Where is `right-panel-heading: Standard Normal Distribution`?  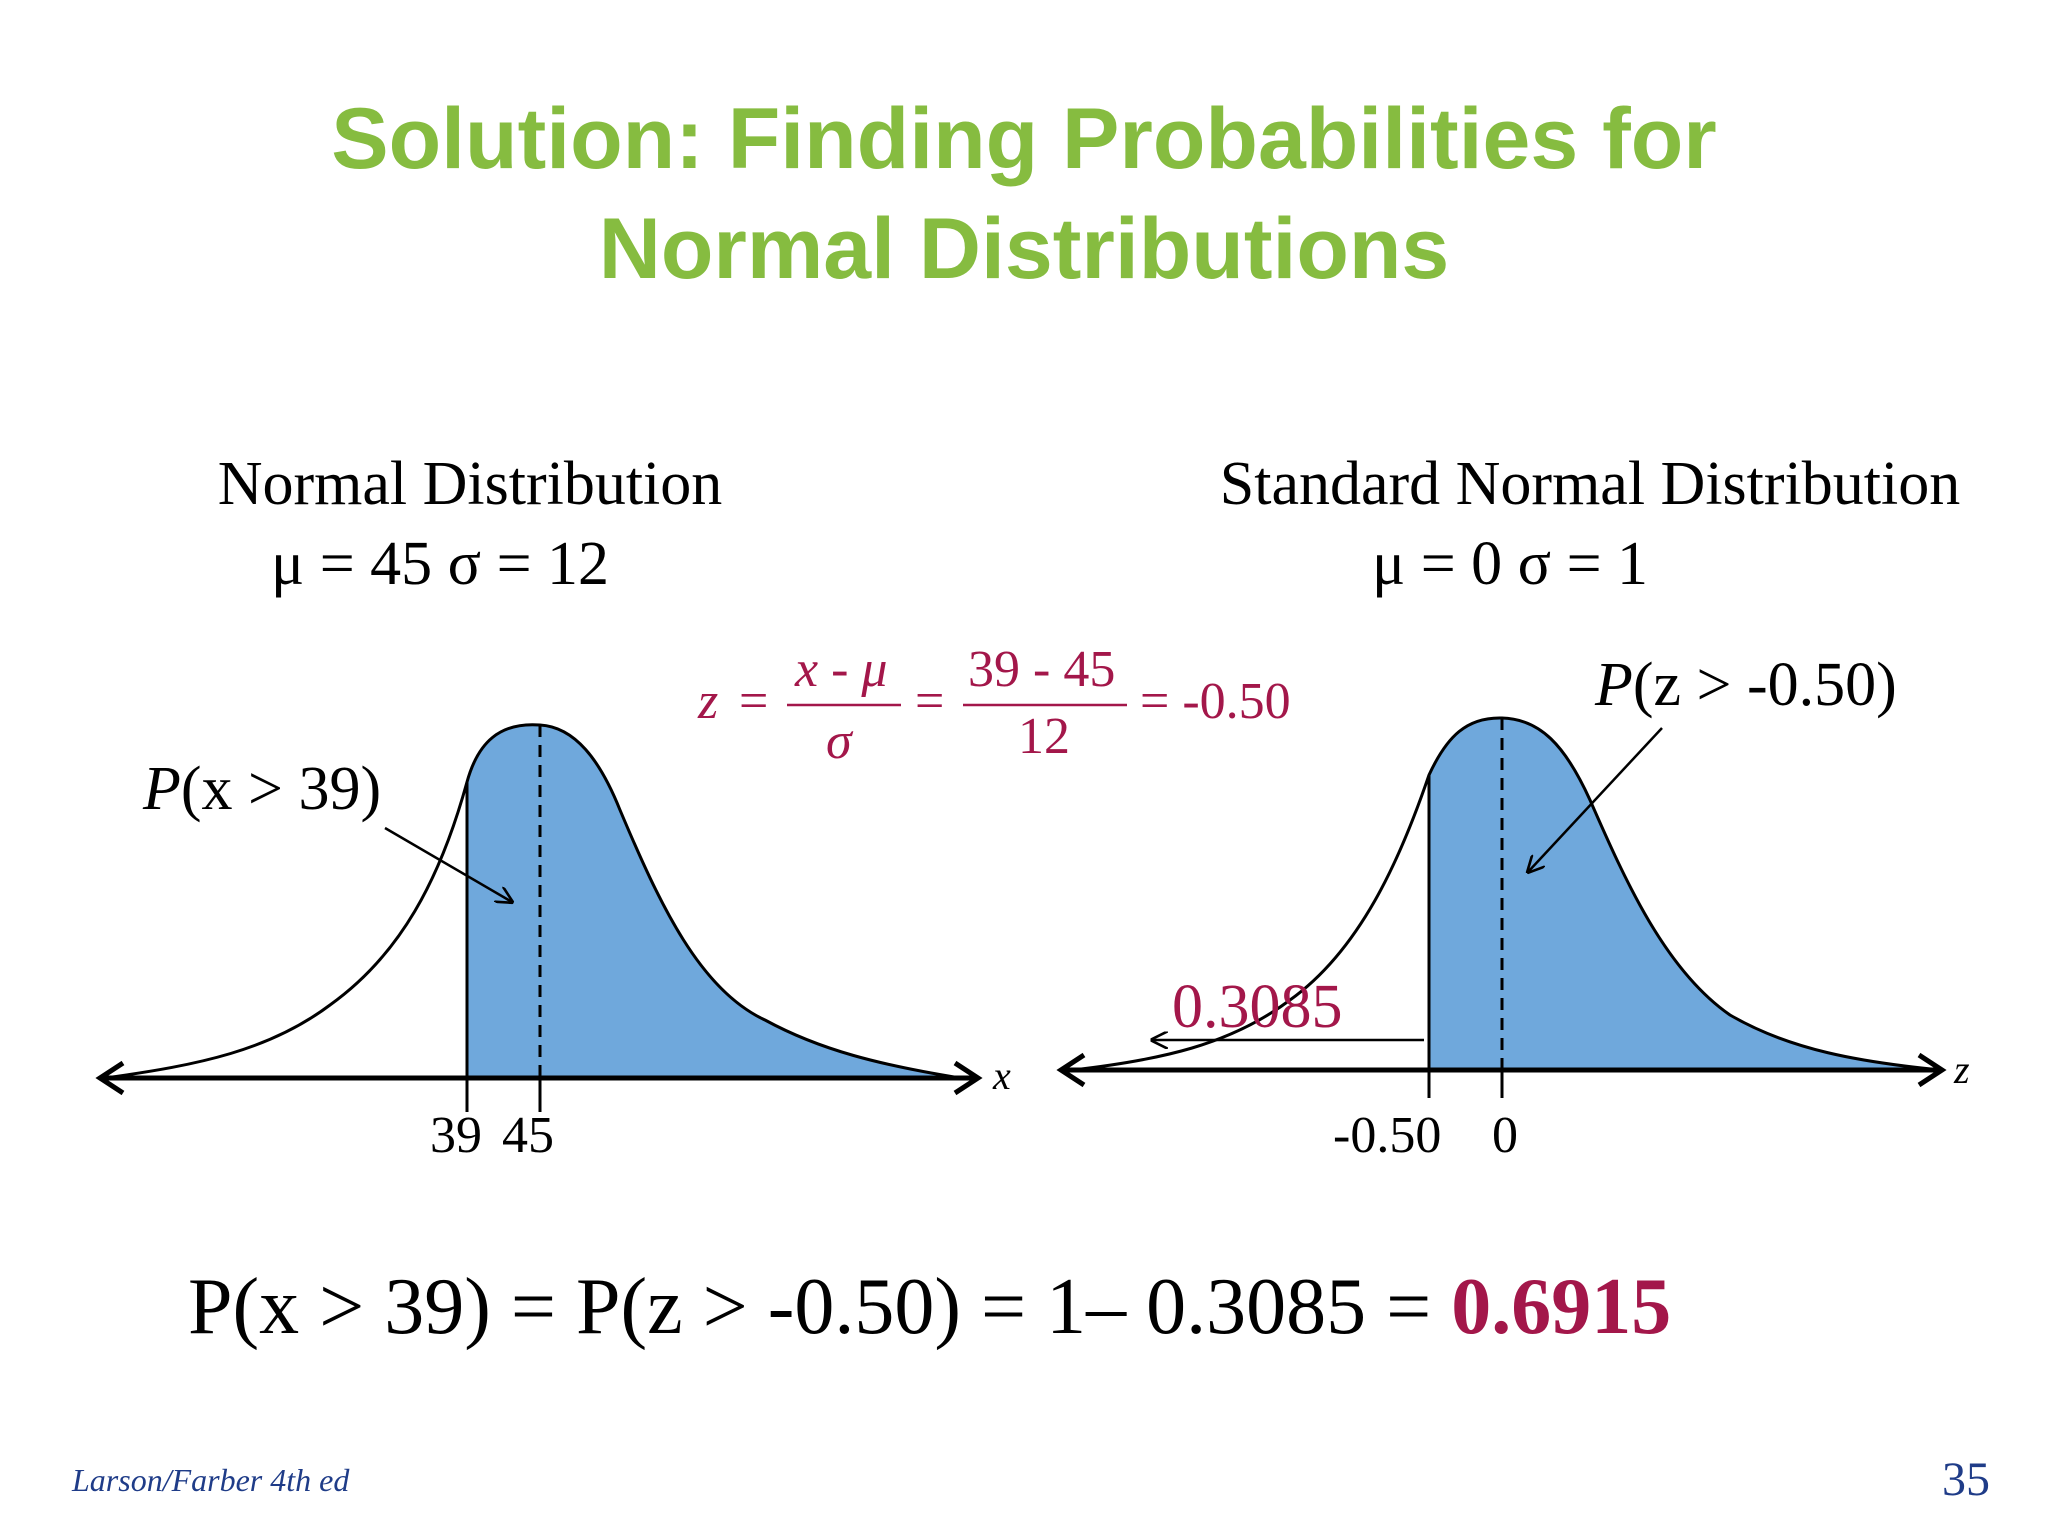 right-panel-heading: Standard Normal Distribution is located at coordinates (1590, 484).